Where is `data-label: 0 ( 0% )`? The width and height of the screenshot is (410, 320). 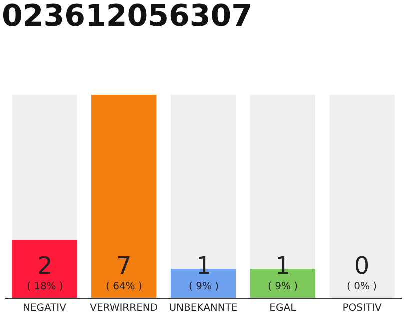 data-label: 0 ( 0% ) is located at coordinates (362, 272).